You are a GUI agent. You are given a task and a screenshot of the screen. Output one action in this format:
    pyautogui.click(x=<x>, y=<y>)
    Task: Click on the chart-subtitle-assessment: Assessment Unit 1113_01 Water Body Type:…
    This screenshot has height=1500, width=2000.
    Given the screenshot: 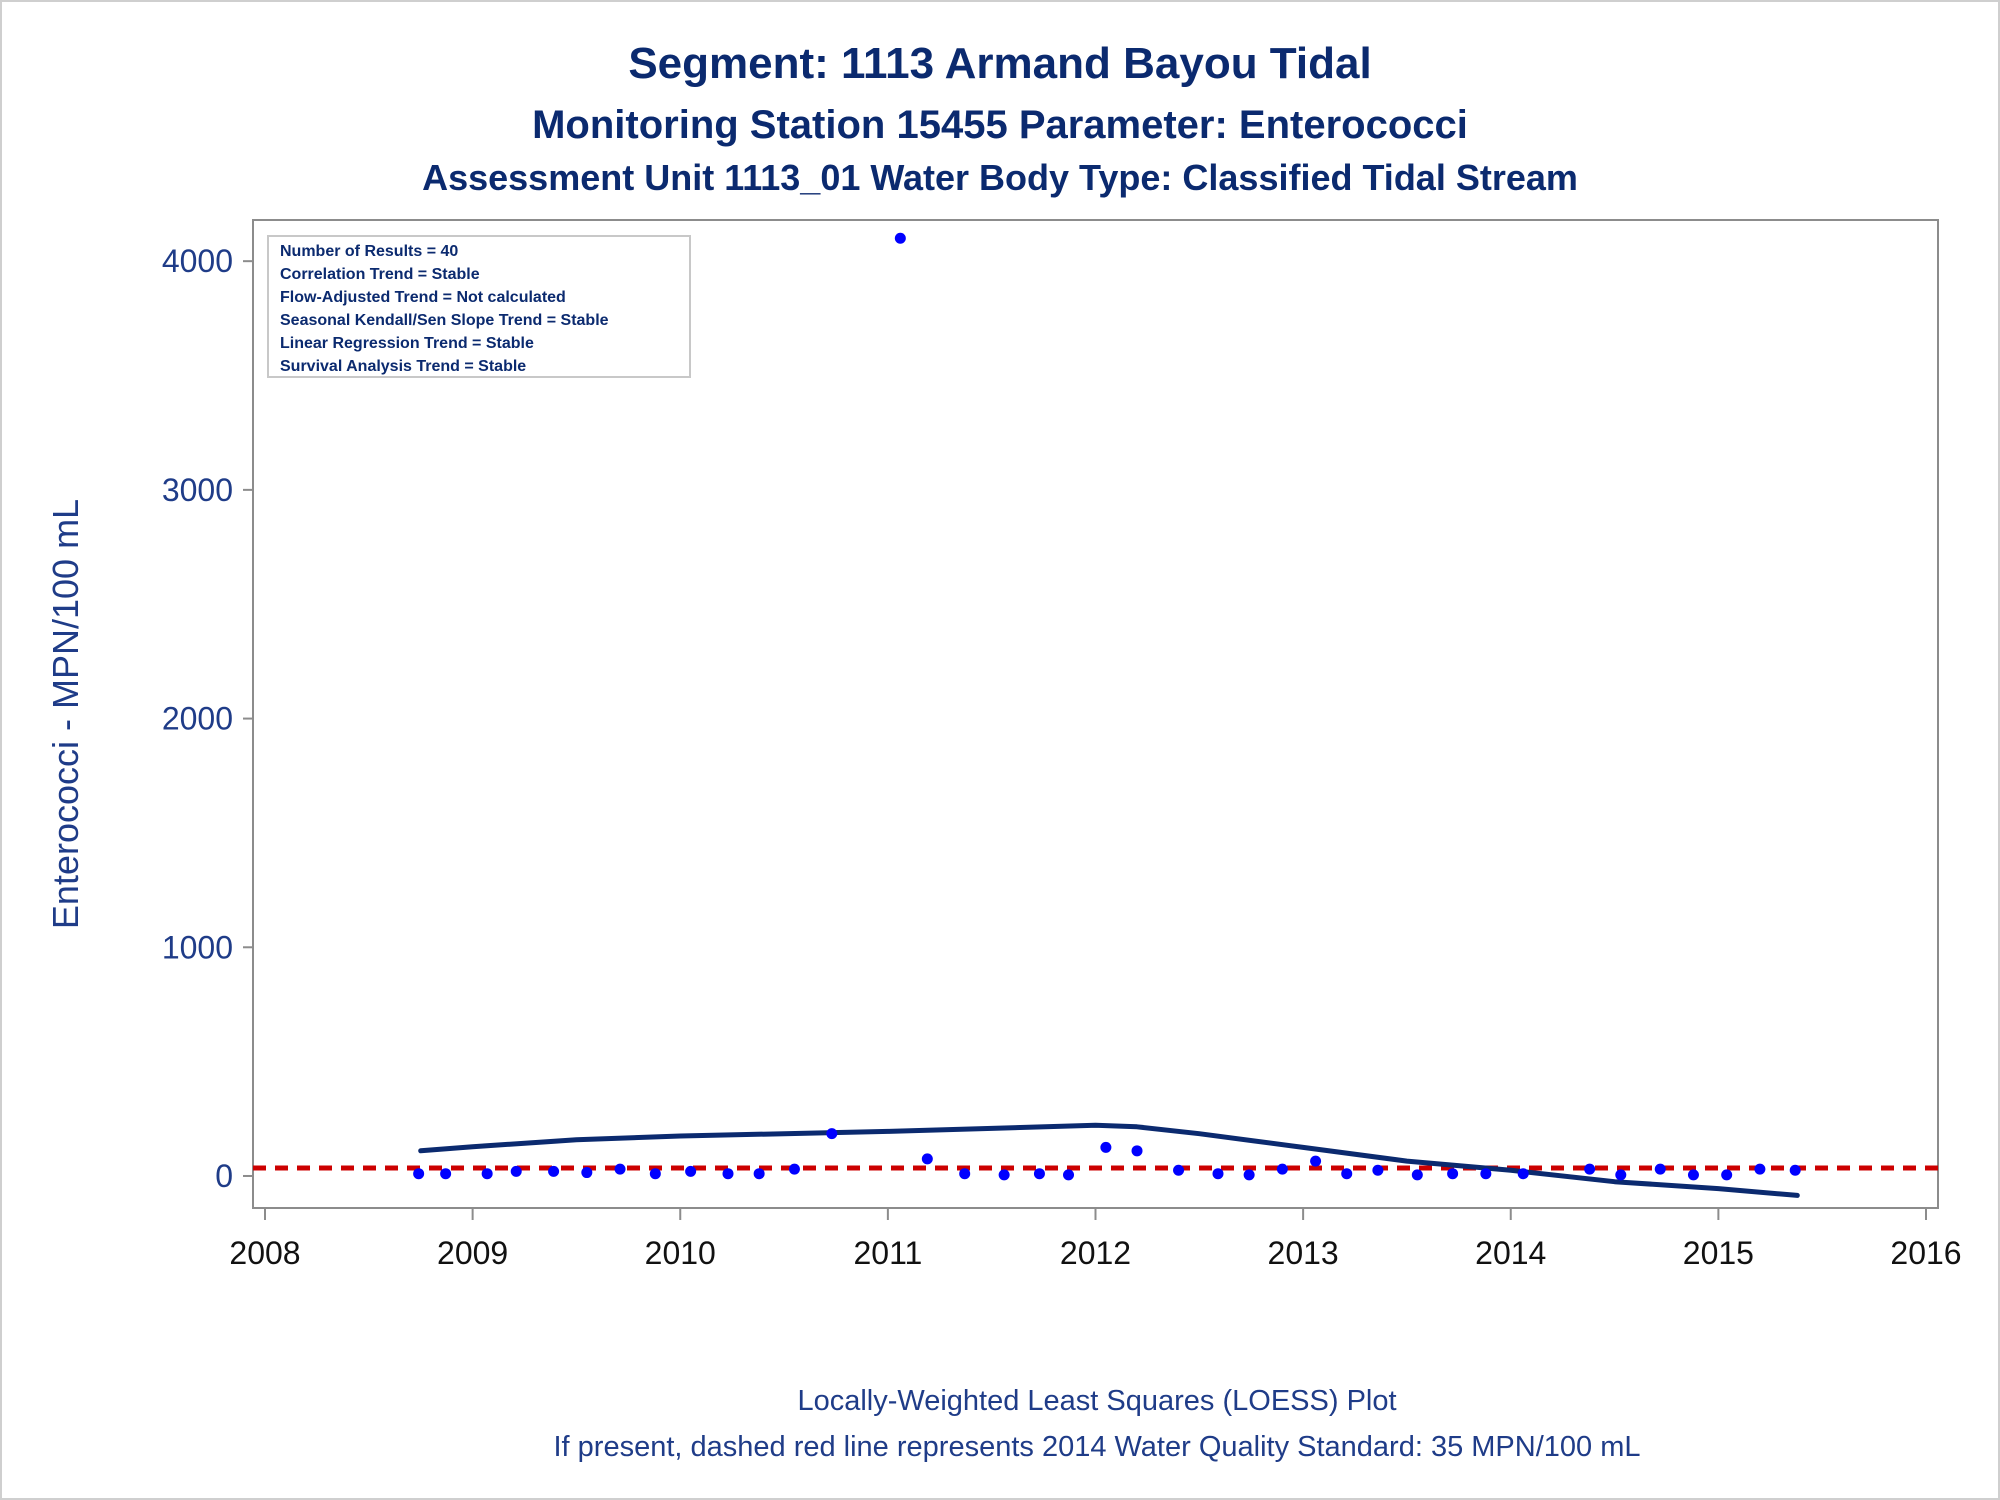 What is the action you would take?
    pyautogui.click(x=1000, y=177)
    